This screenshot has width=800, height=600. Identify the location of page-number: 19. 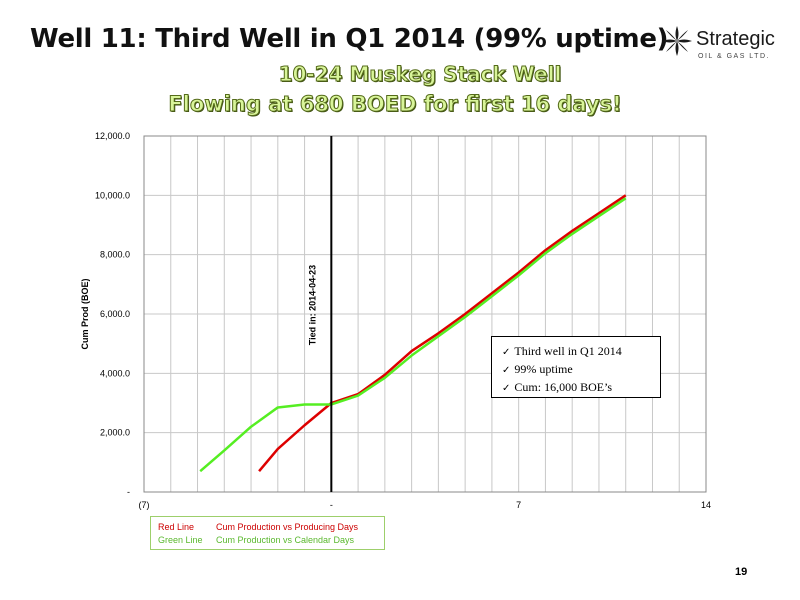
(741, 572).